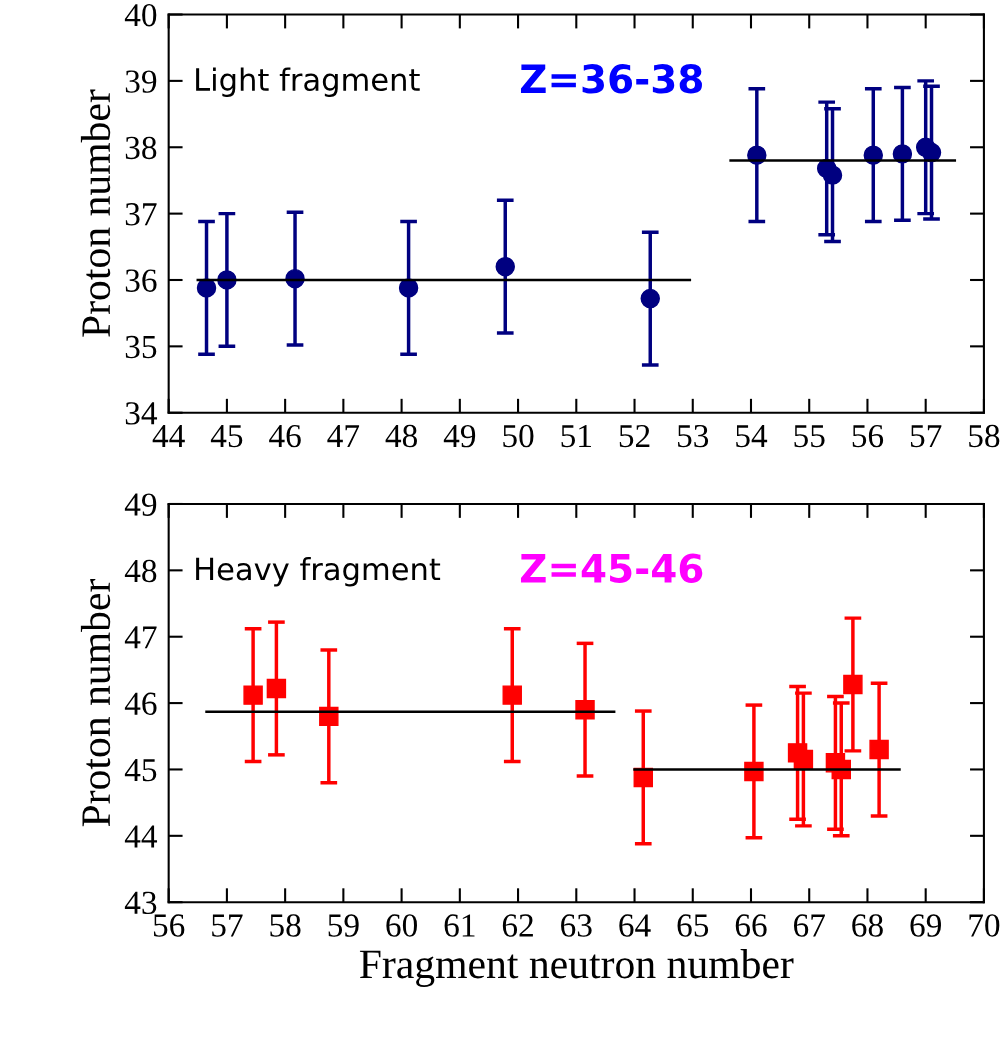  Describe the element at coordinates (693, 925) in the screenshot. I see `x-tick-label: 65` at that location.